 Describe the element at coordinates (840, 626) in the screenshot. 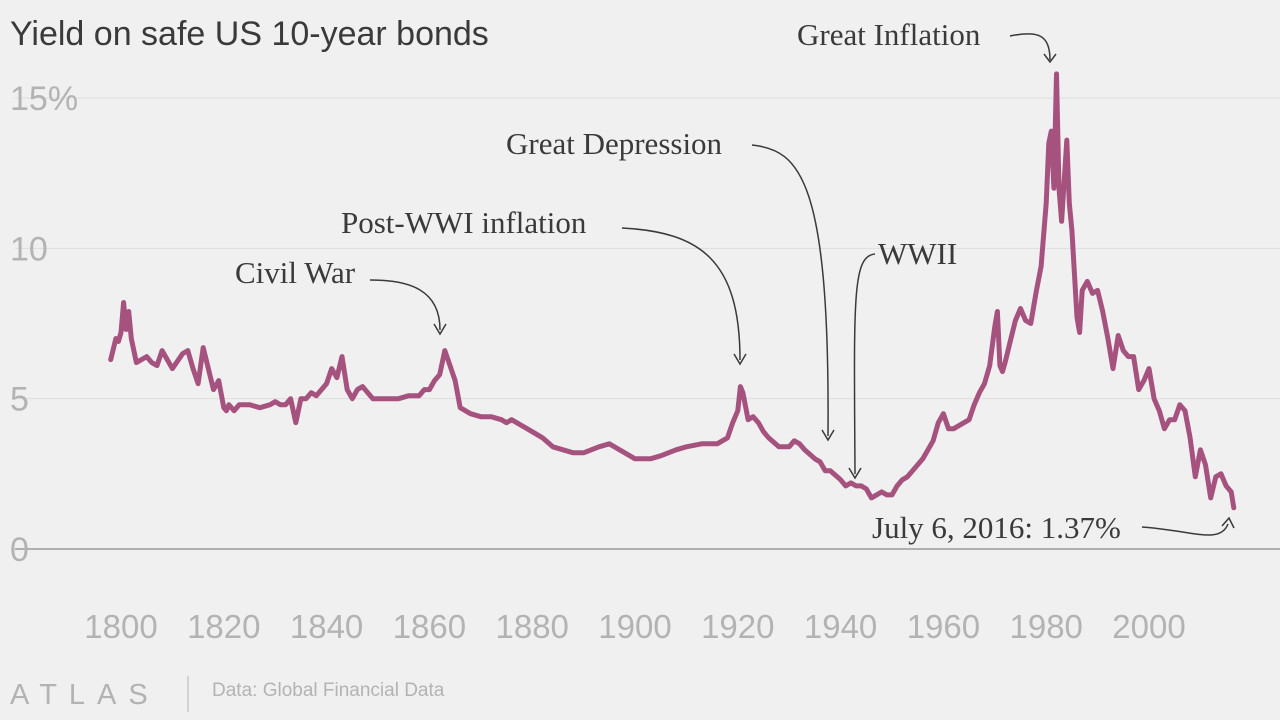

I see `x-tick-label: 1940` at that location.